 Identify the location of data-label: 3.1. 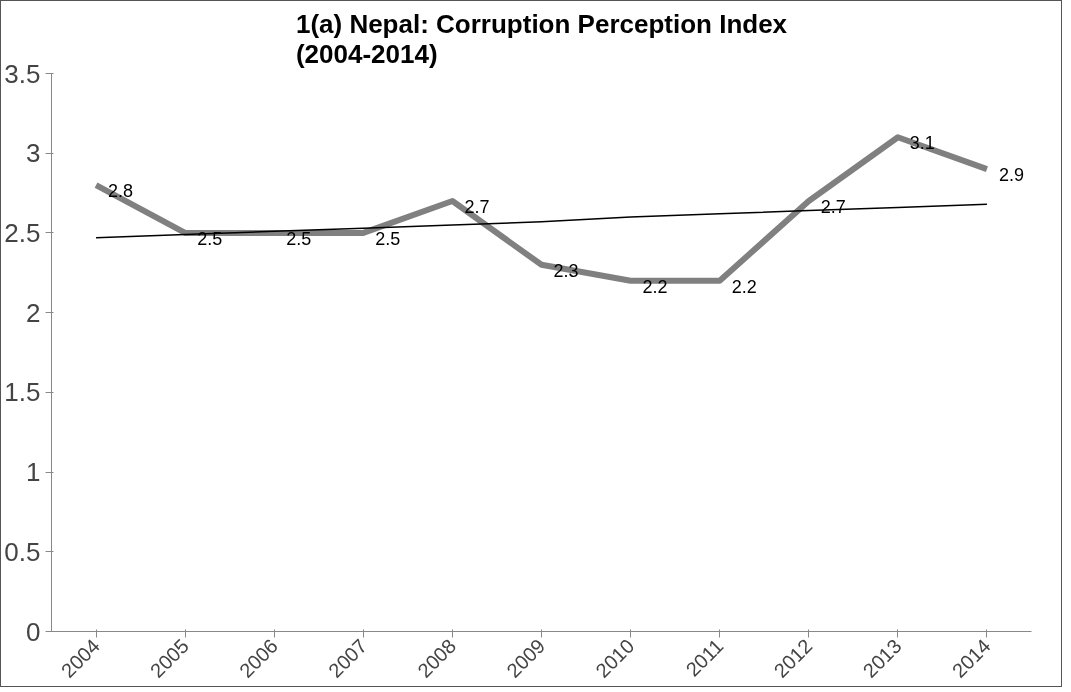
(922, 143).